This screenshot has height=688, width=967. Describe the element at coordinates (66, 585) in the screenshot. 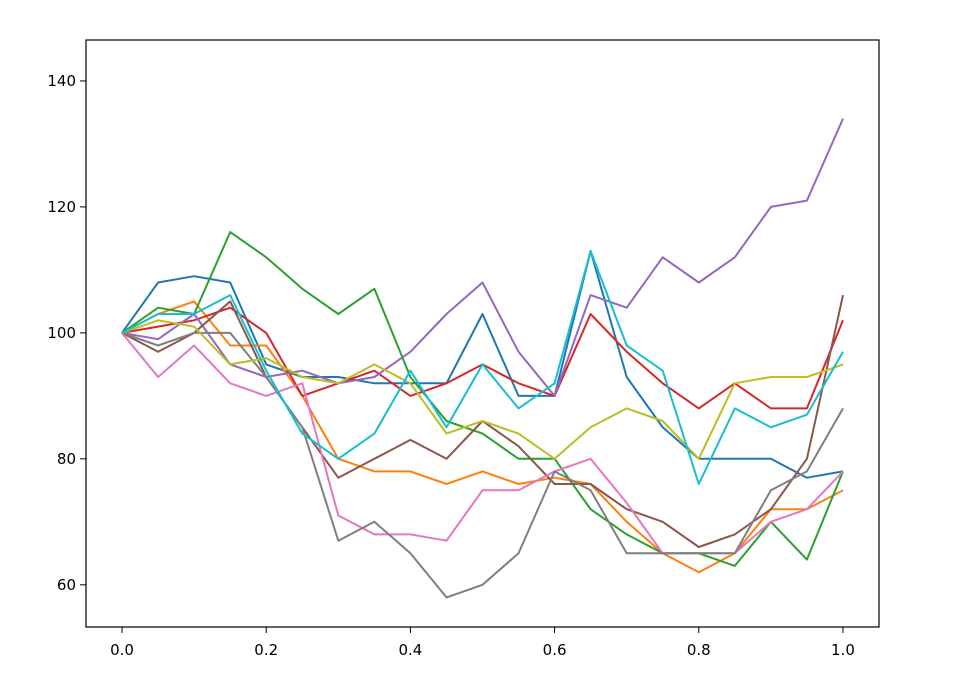

I see `y-tick-label: 60` at that location.